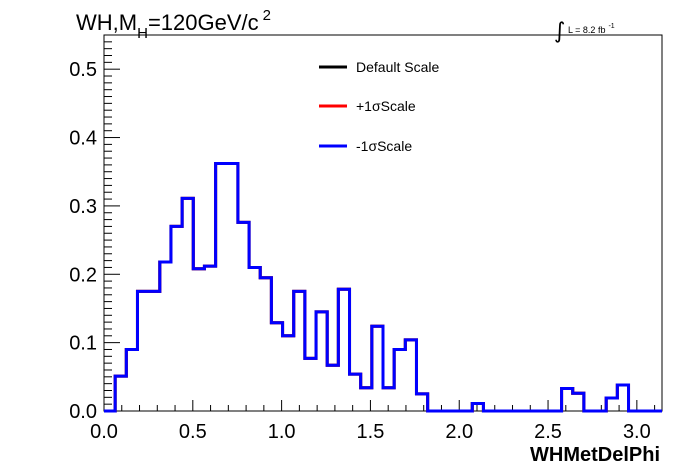 The width and height of the screenshot is (696, 472). What do you see at coordinates (559, 31) in the screenshot?
I see `integral-sign: ∫` at bounding box center [559, 31].